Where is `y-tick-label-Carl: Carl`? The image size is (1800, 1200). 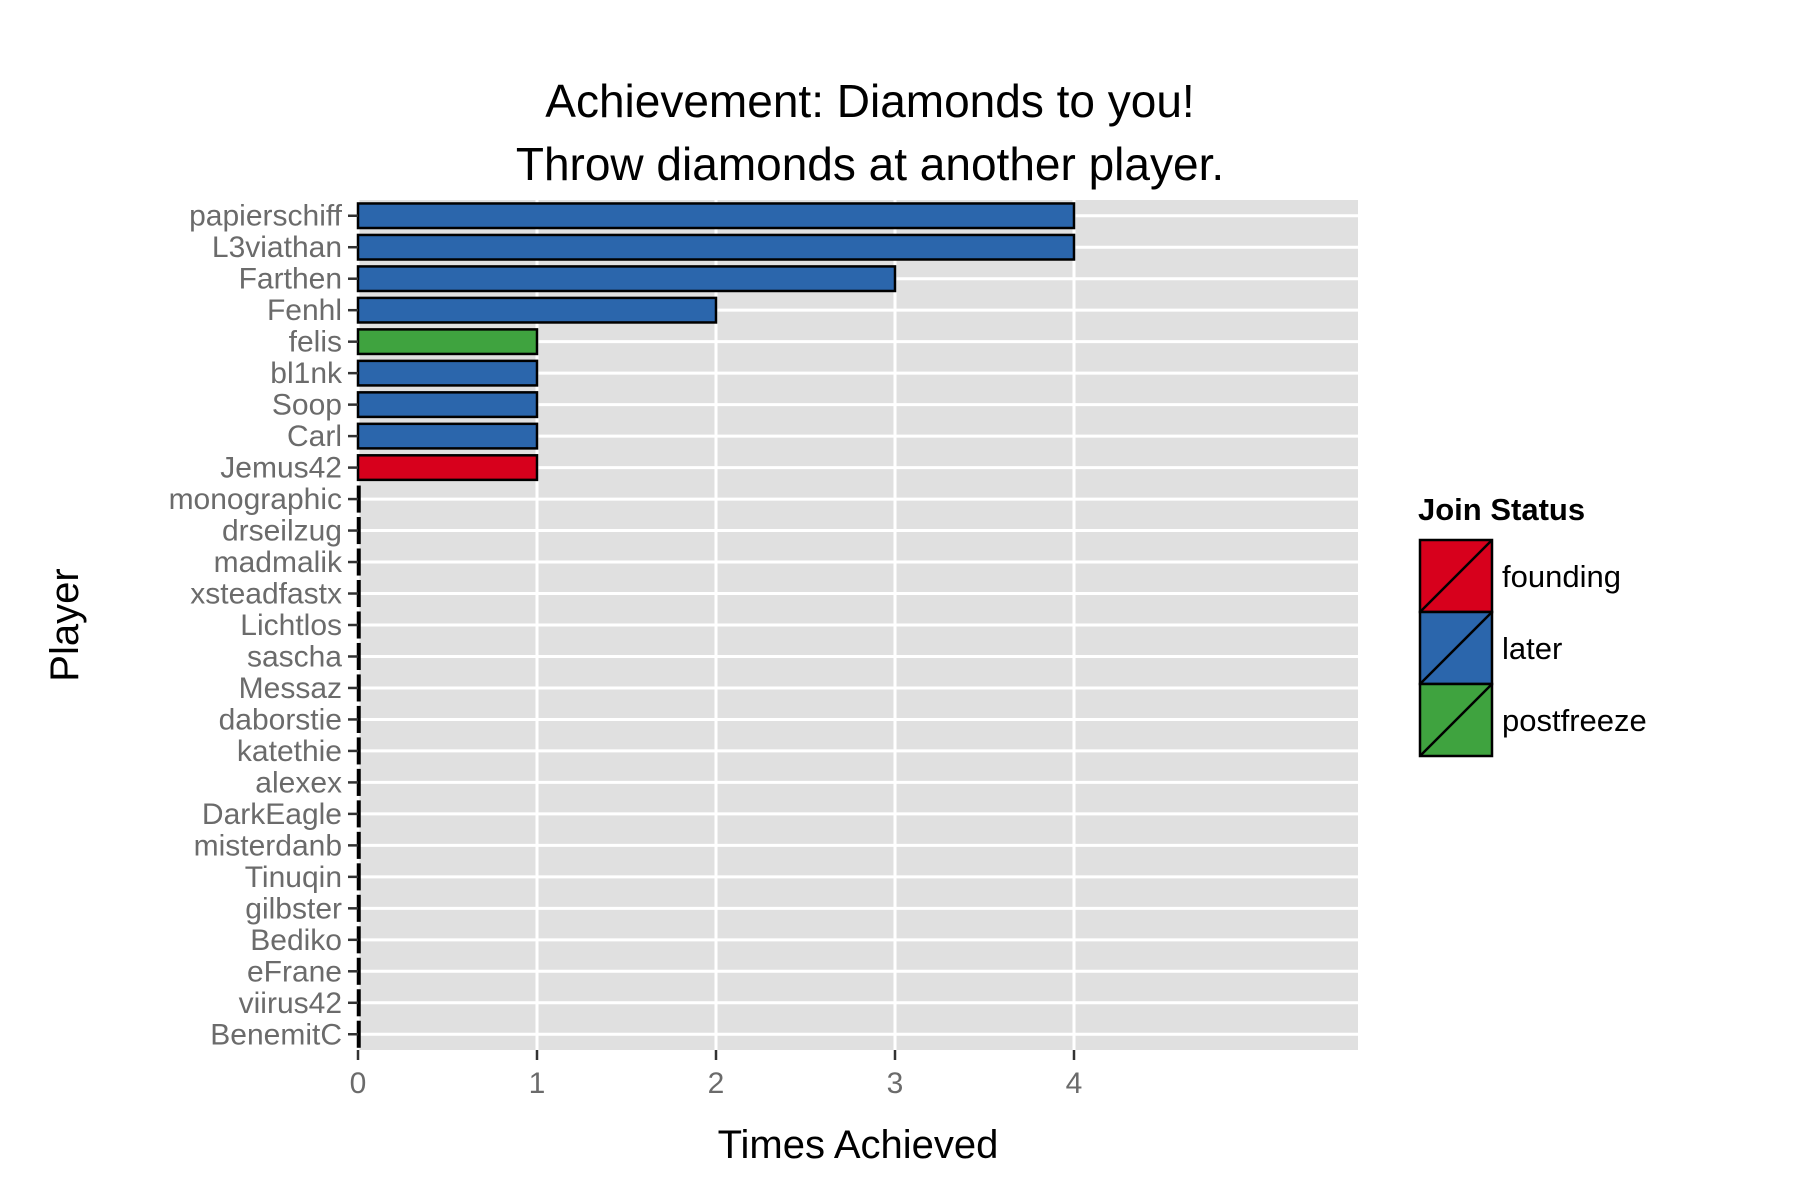
y-tick-label-Carl: Carl is located at coordinates (314, 436).